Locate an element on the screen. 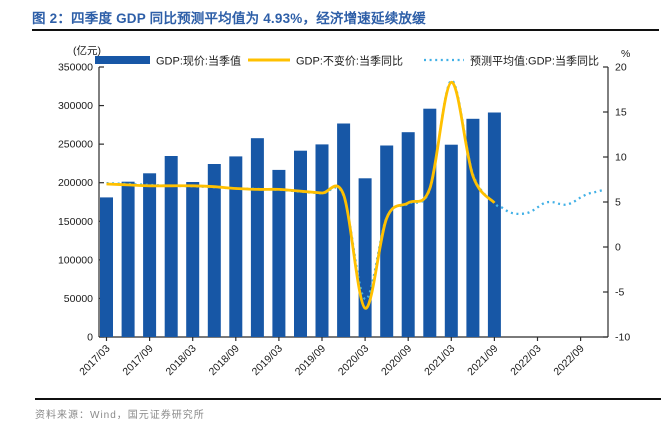  svg-text: 2021/03 is located at coordinates (439, 360).